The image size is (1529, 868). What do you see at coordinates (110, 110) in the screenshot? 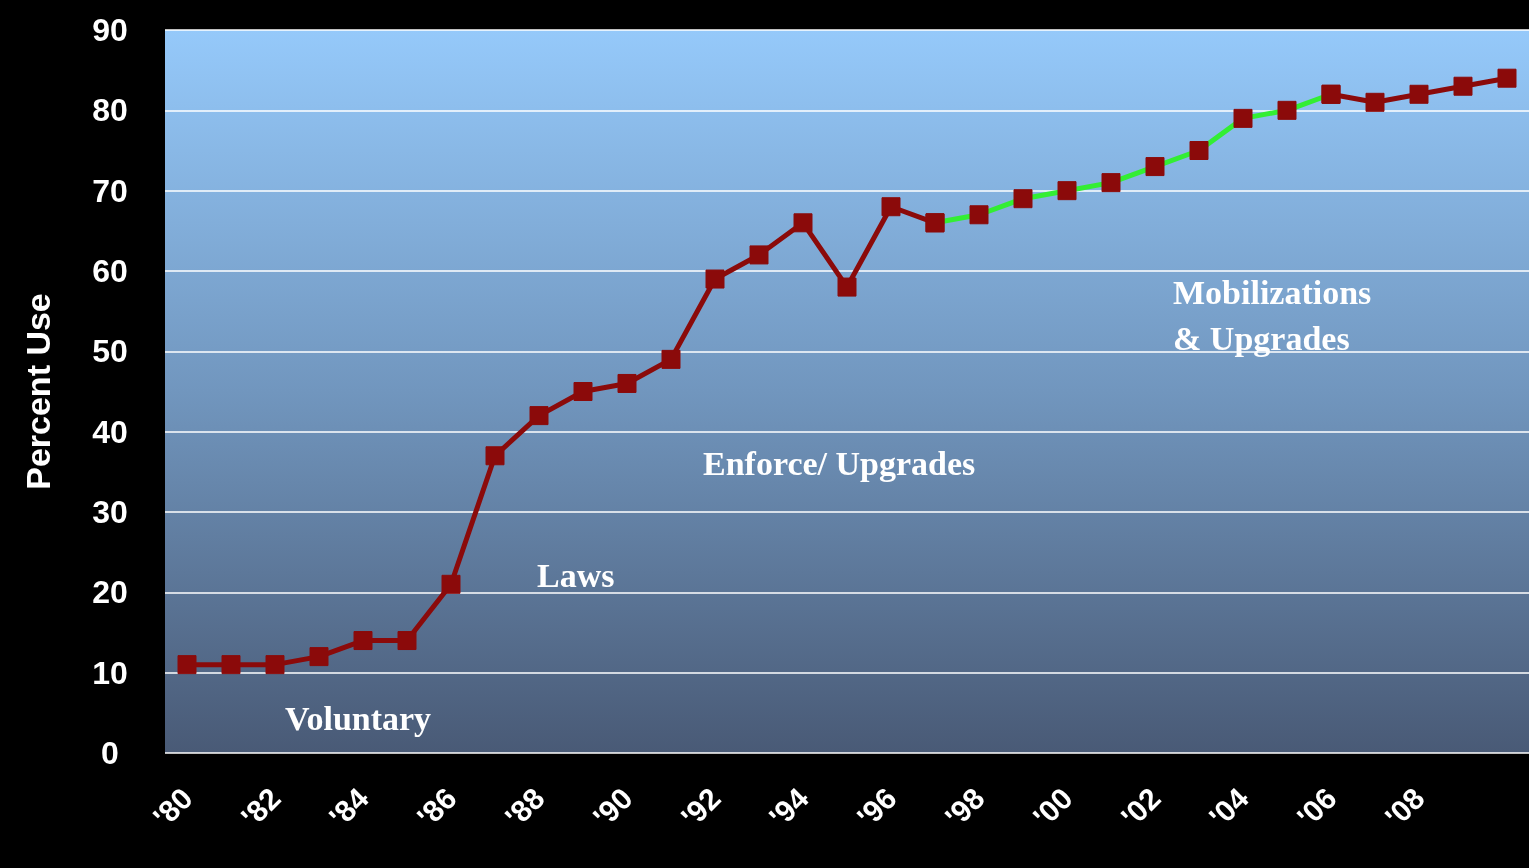
I see `y-tick-label: 80` at bounding box center [110, 110].